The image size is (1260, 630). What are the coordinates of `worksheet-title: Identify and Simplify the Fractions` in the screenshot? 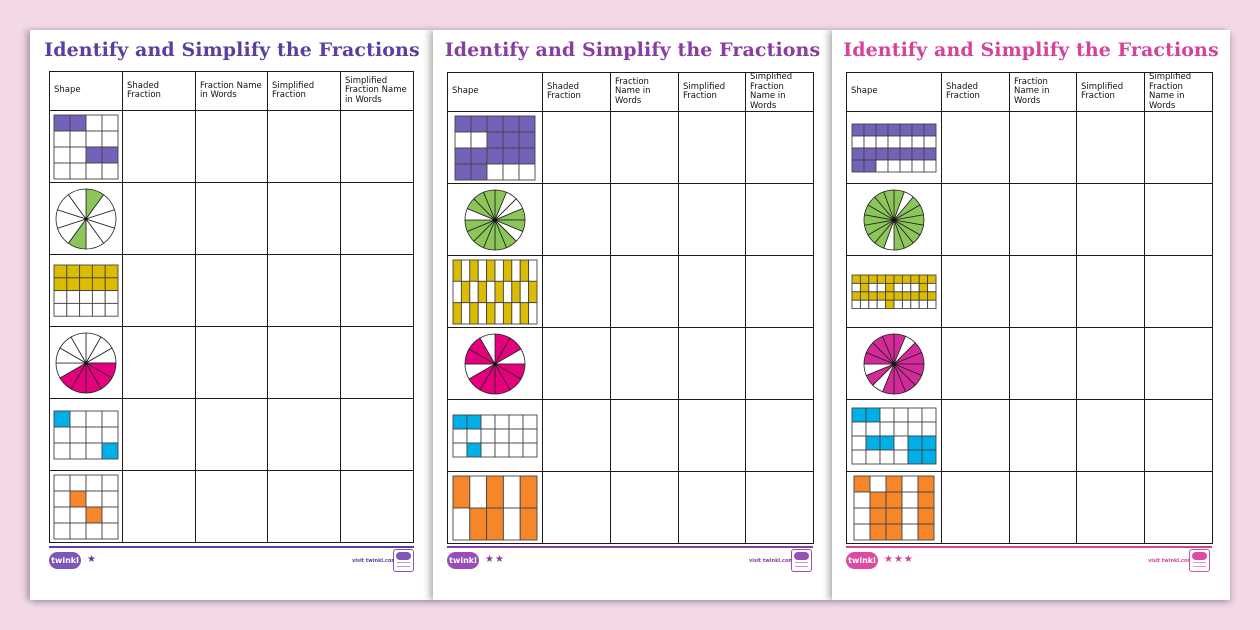 It's located at (632, 50).